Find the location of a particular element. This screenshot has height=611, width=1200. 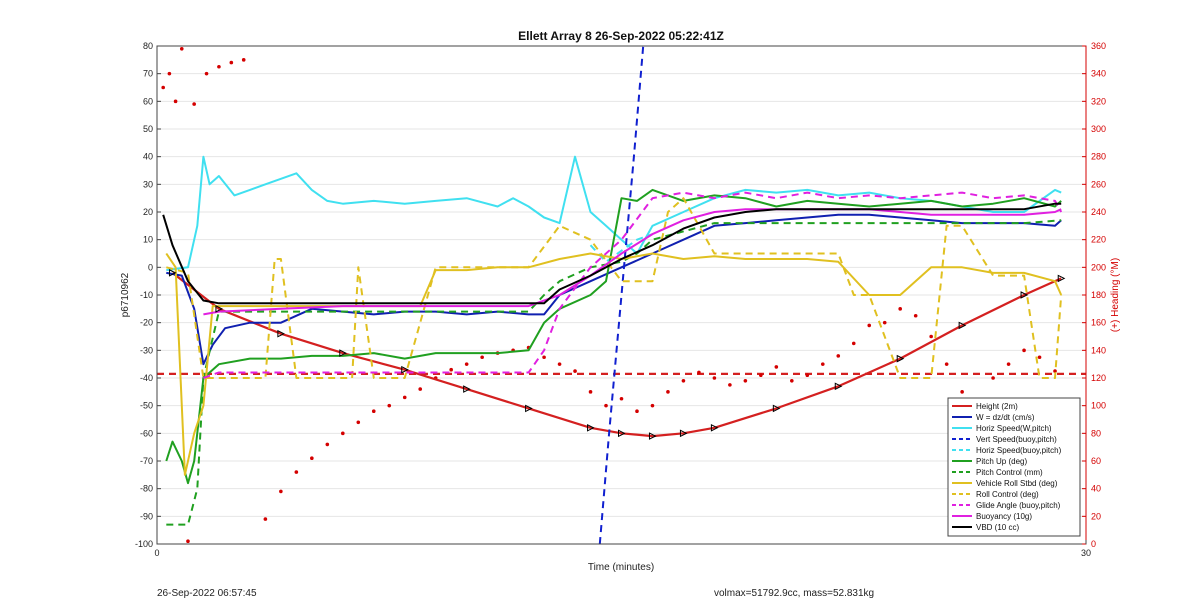

y-axis-left-label: p6710962 is located at coordinates (125, 294).